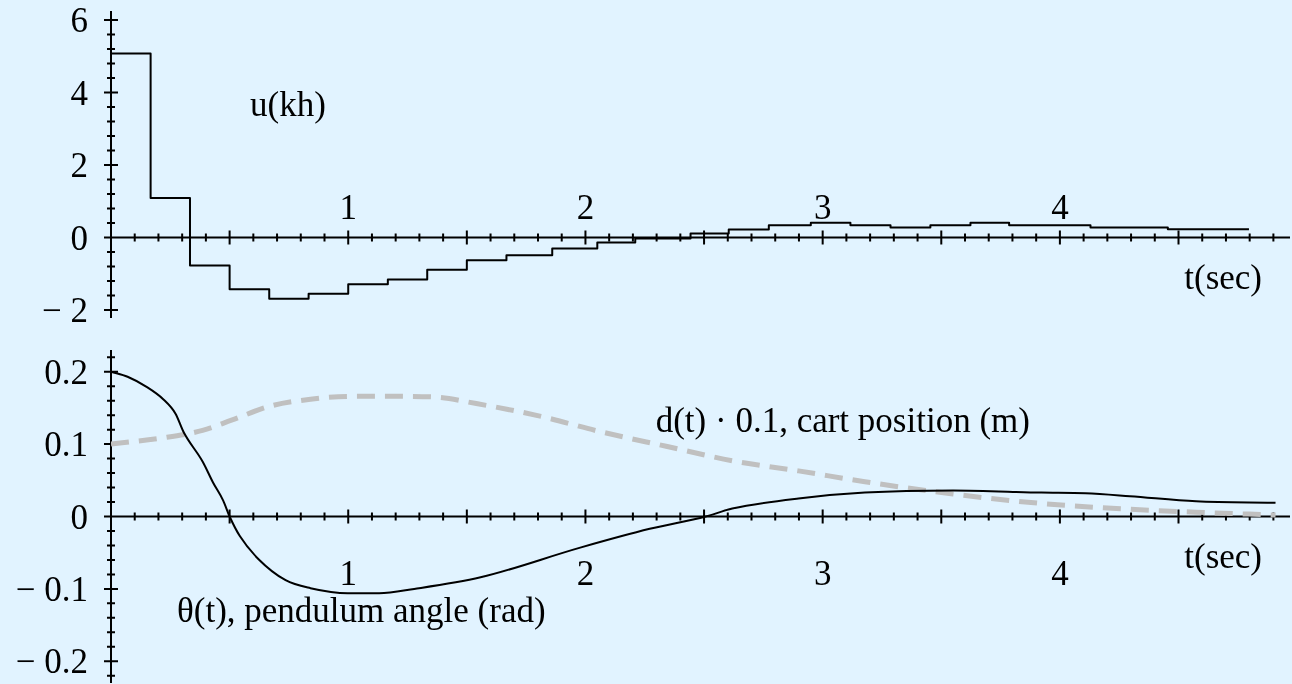 The height and width of the screenshot is (684, 1292). Describe the element at coordinates (66, 372) in the screenshot. I see `y-tick-label: 0.2` at that location.